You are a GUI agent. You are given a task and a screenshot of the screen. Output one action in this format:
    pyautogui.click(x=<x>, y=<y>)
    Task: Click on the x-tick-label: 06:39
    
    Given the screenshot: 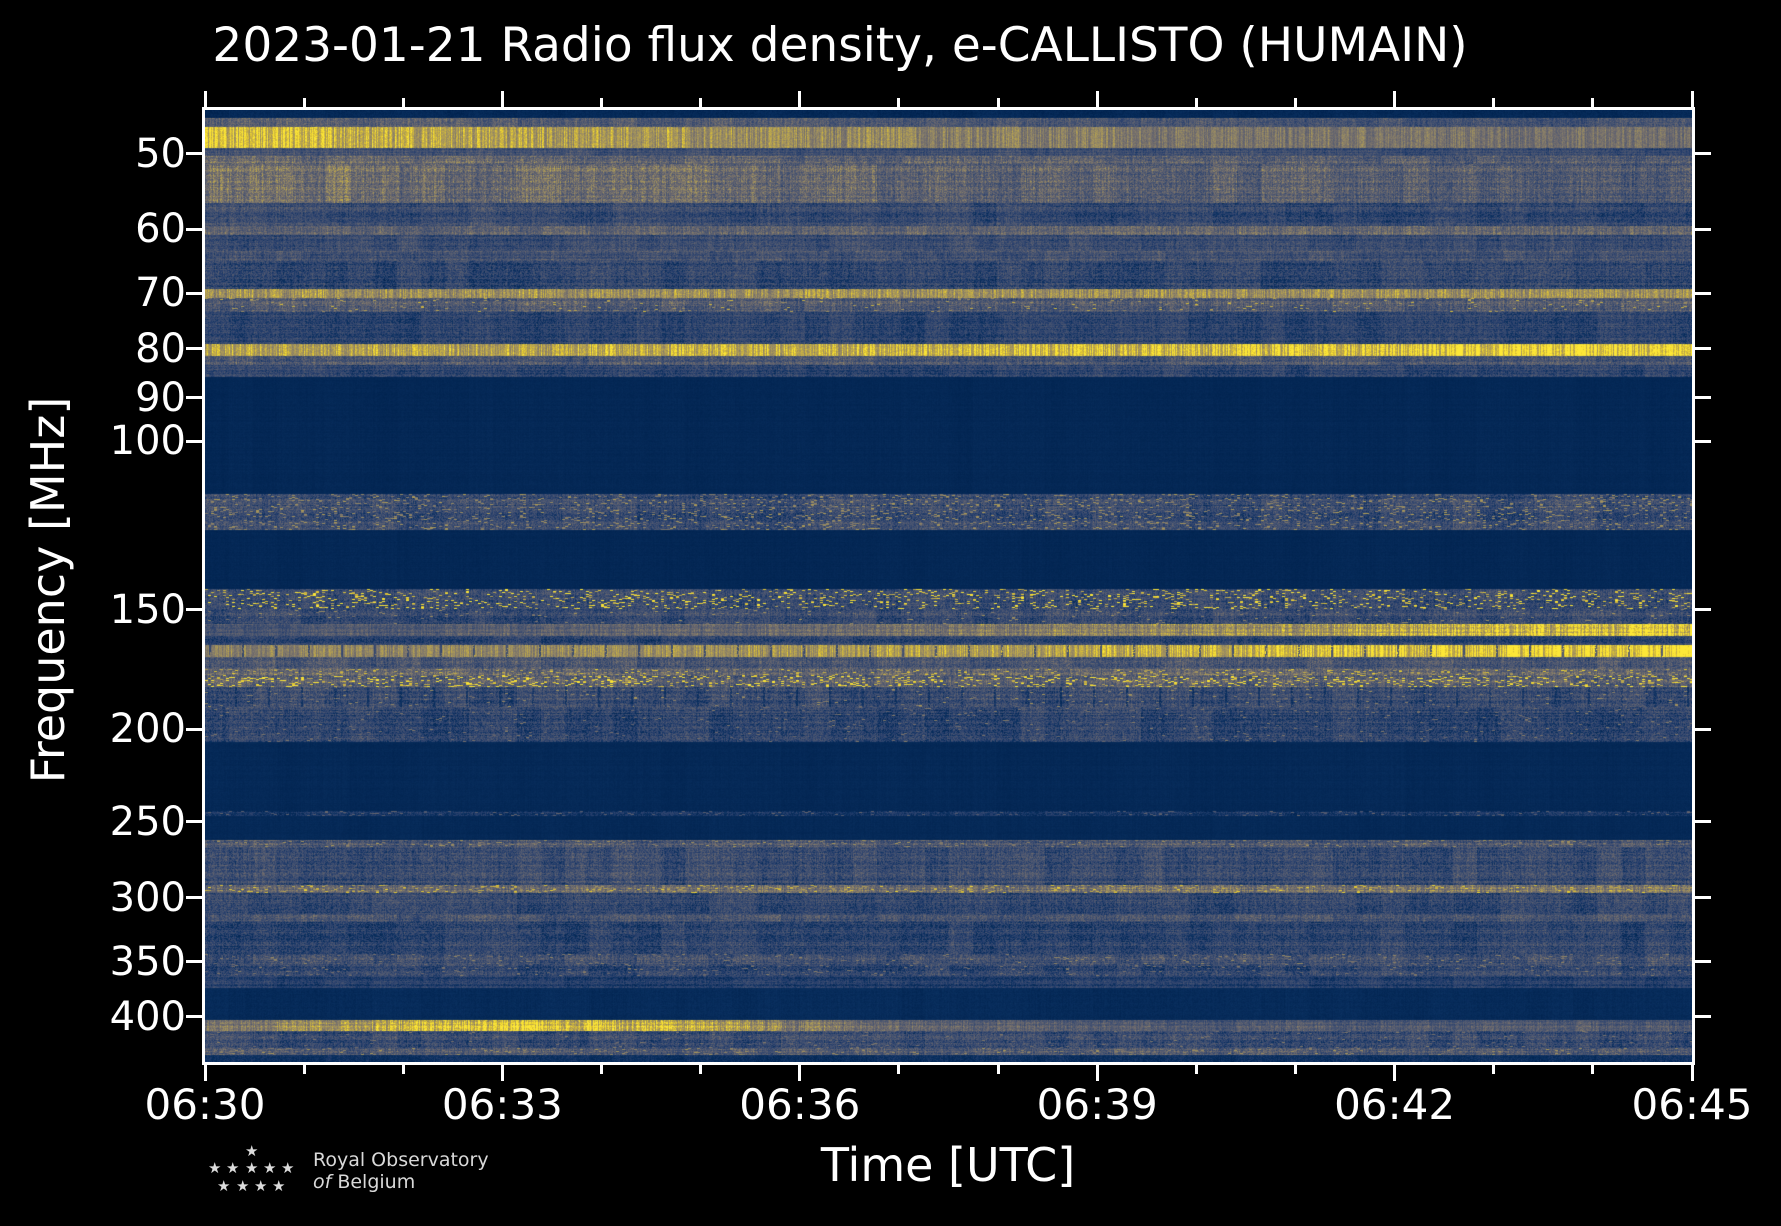 What is the action you would take?
    pyautogui.click(x=1097, y=1104)
    